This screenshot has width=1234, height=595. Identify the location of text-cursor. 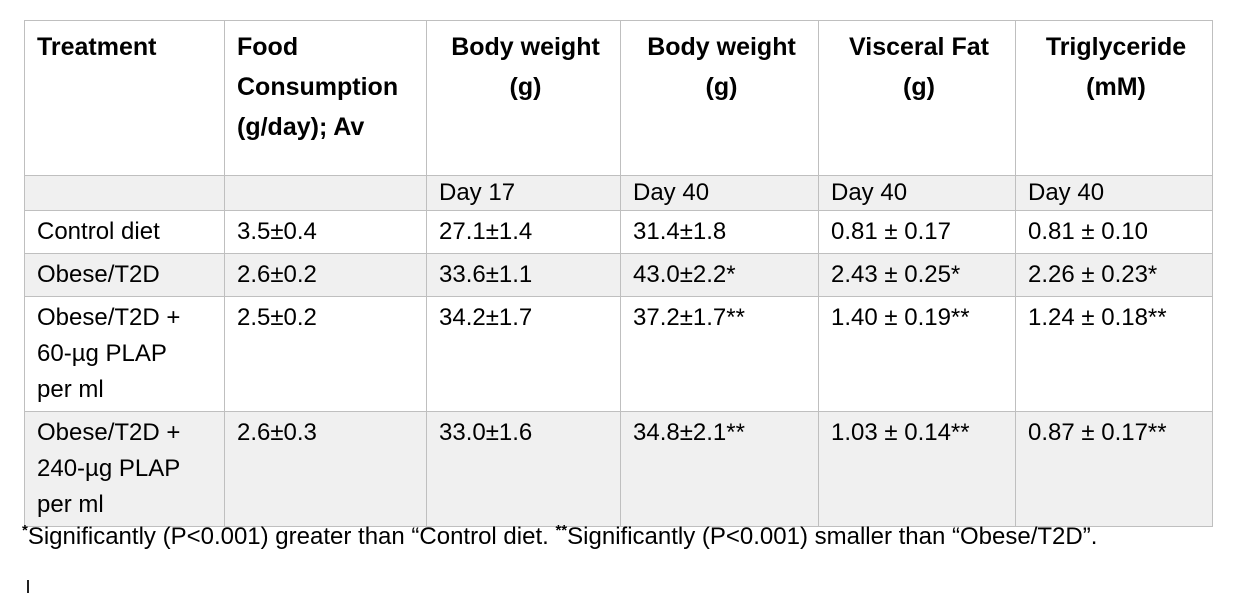
(28, 586).